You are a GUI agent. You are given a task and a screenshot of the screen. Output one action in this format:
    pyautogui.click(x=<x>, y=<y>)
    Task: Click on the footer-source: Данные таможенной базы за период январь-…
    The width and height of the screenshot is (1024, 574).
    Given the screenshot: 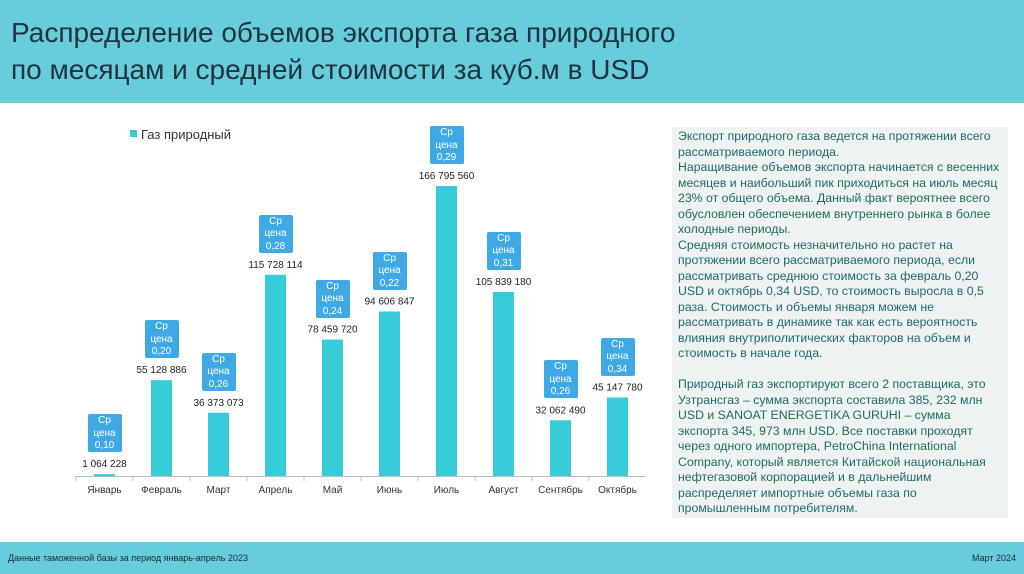 What is the action you would take?
    pyautogui.click(x=128, y=558)
    